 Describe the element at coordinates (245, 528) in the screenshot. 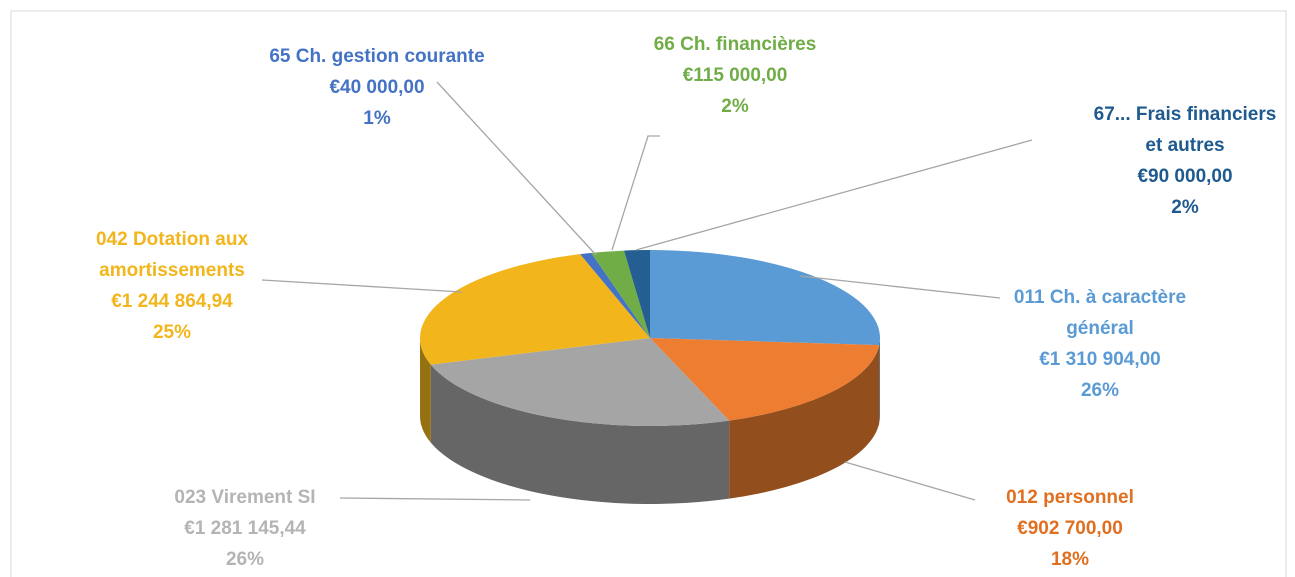

I see `value-label: €1 281 145,44` at that location.